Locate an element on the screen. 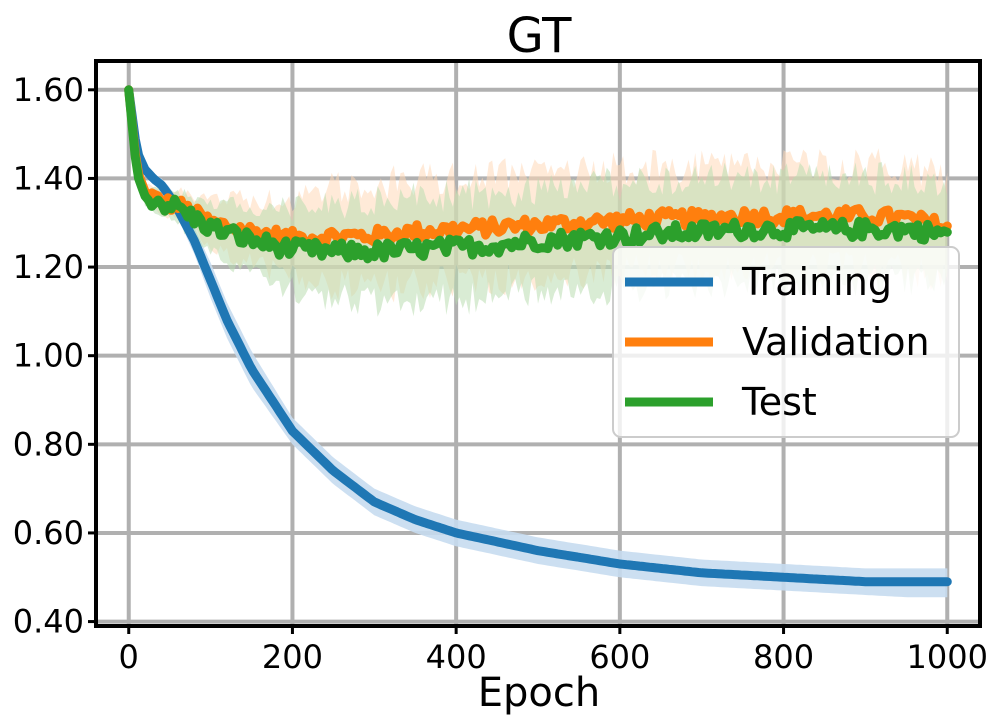  x-tick-label-5: 1000 is located at coordinates (947, 657).